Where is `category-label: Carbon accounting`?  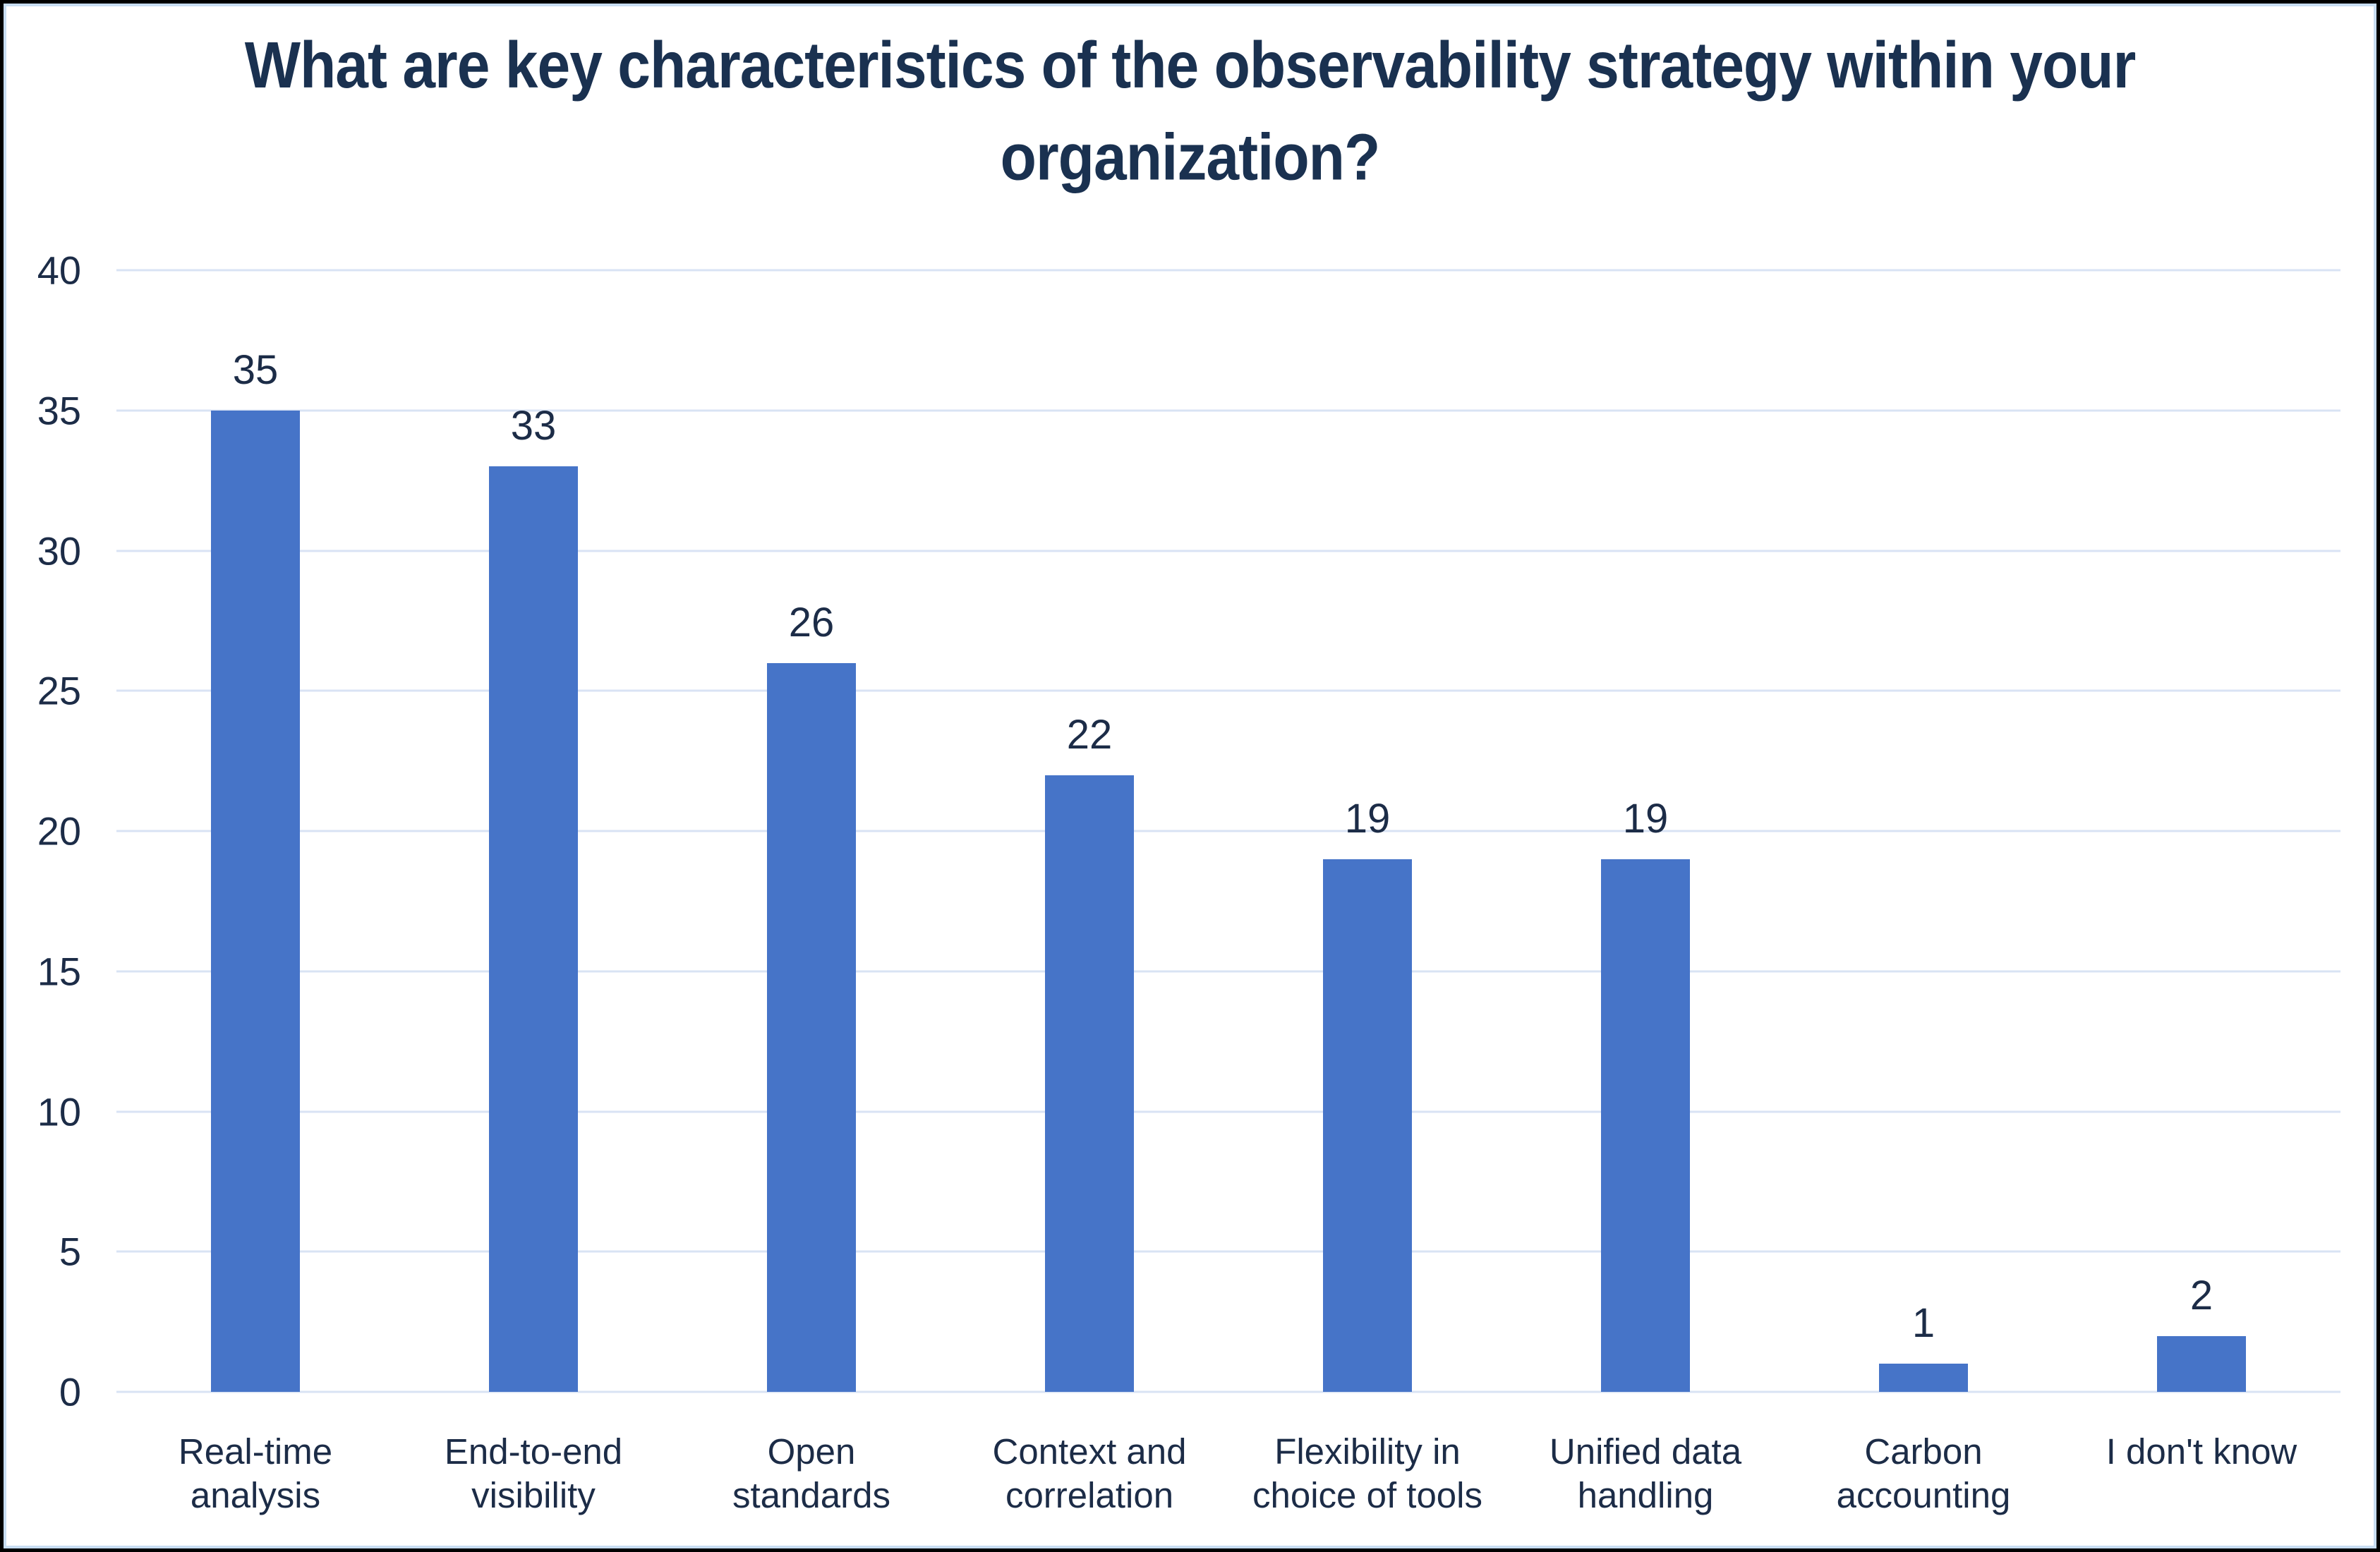
category-label: Carbon accounting is located at coordinates (1923, 1473).